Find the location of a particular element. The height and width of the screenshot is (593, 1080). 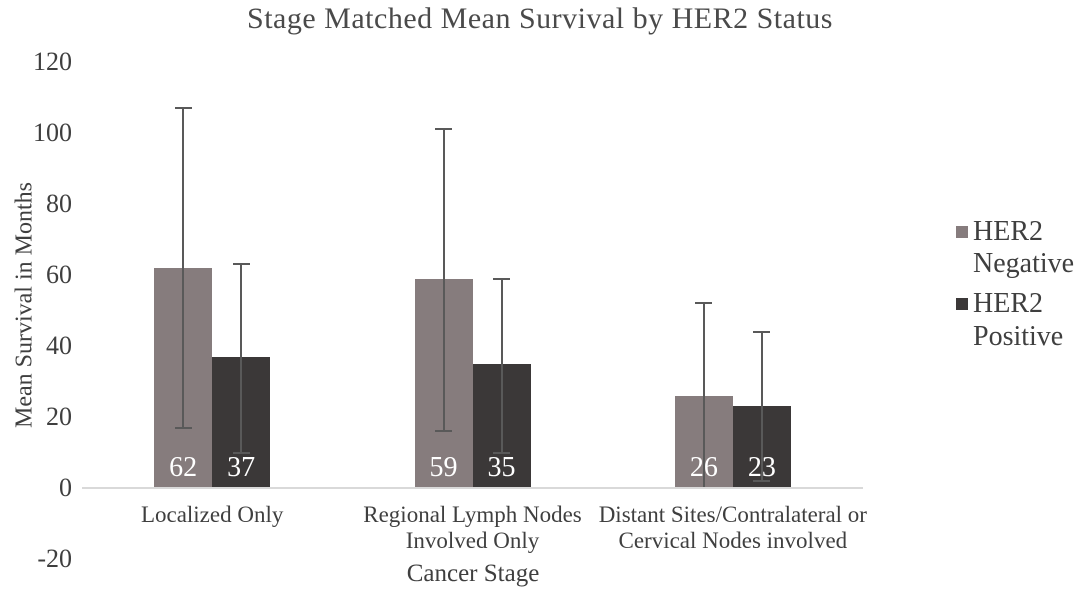

x-category-label-line: Localized Only is located at coordinates (212, 514).